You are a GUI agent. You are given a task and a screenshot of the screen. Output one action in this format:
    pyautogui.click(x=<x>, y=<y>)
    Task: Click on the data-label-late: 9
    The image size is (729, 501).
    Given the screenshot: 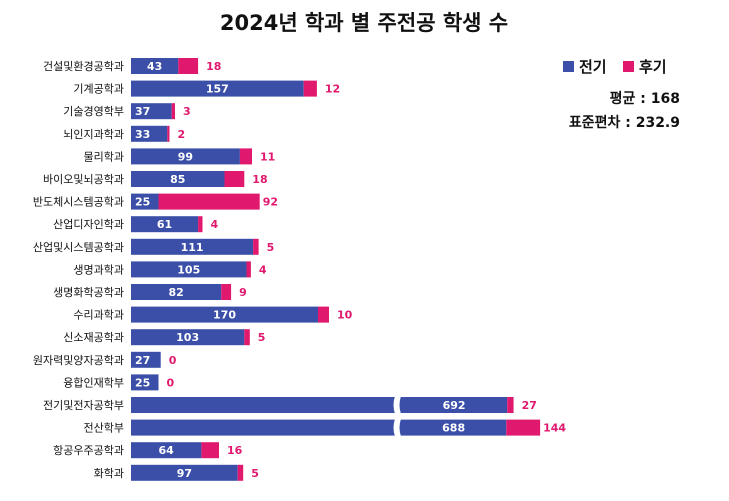 What is the action you would take?
    pyautogui.click(x=243, y=292)
    